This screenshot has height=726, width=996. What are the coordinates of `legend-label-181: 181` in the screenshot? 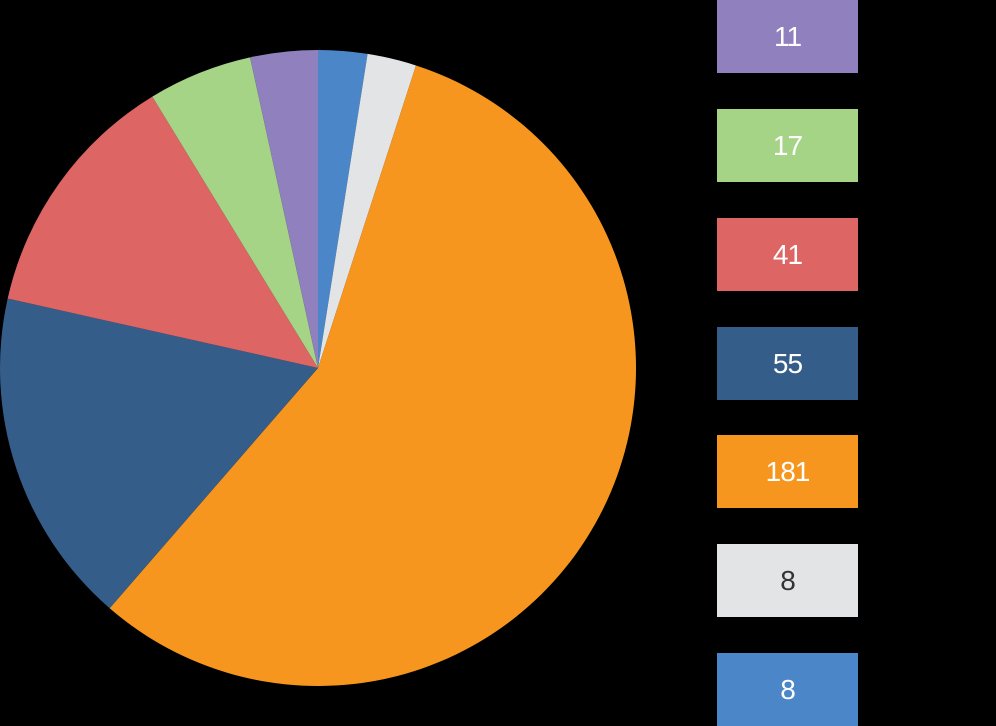 It's located at (788, 471).